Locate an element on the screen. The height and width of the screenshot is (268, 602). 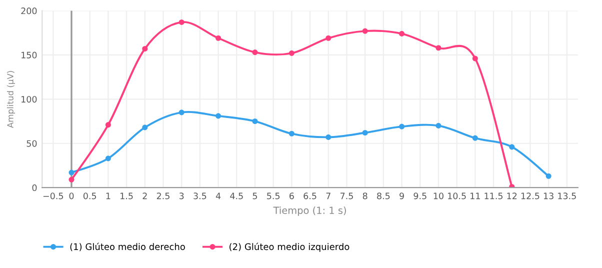
x-tick-label: 7.5 is located at coordinates (346, 196).